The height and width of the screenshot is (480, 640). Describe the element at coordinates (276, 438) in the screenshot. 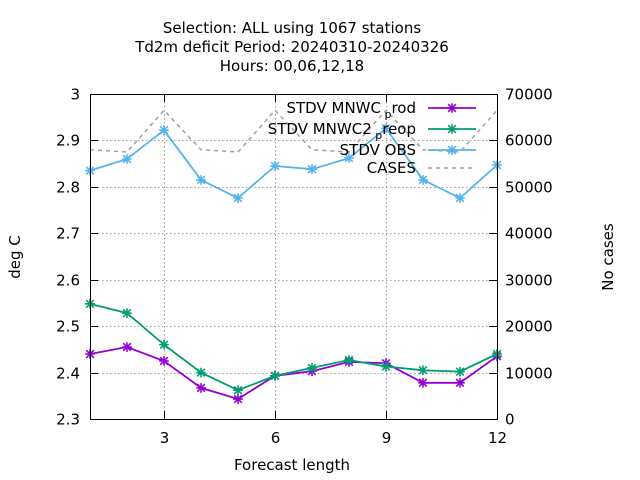

I see `x-tick-label: 6` at that location.